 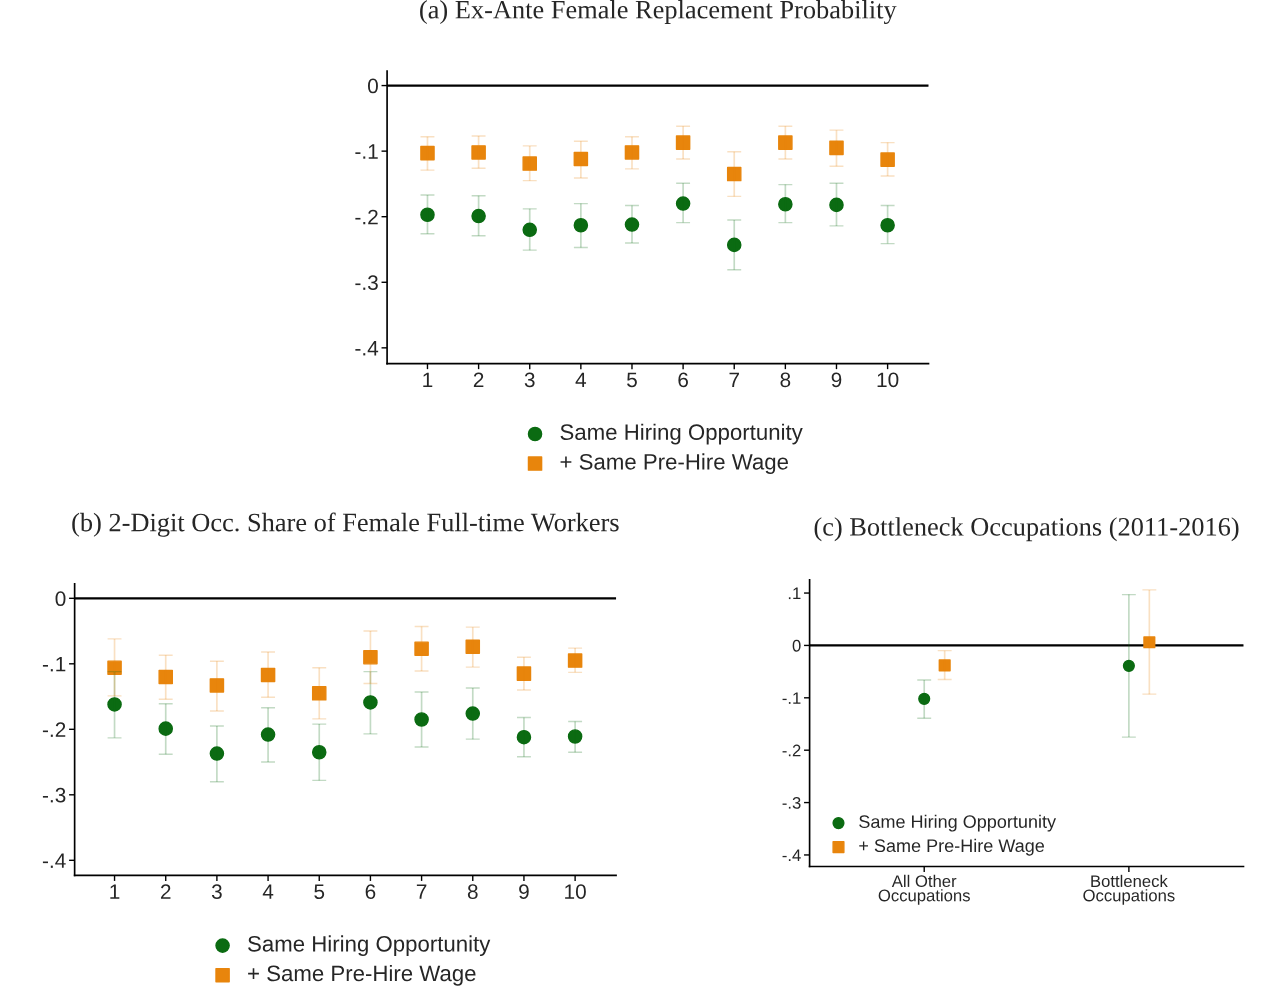 I want to click on chart-title: (a) Ex-Ante Female Replacement Probability, so click(x=658, y=12).